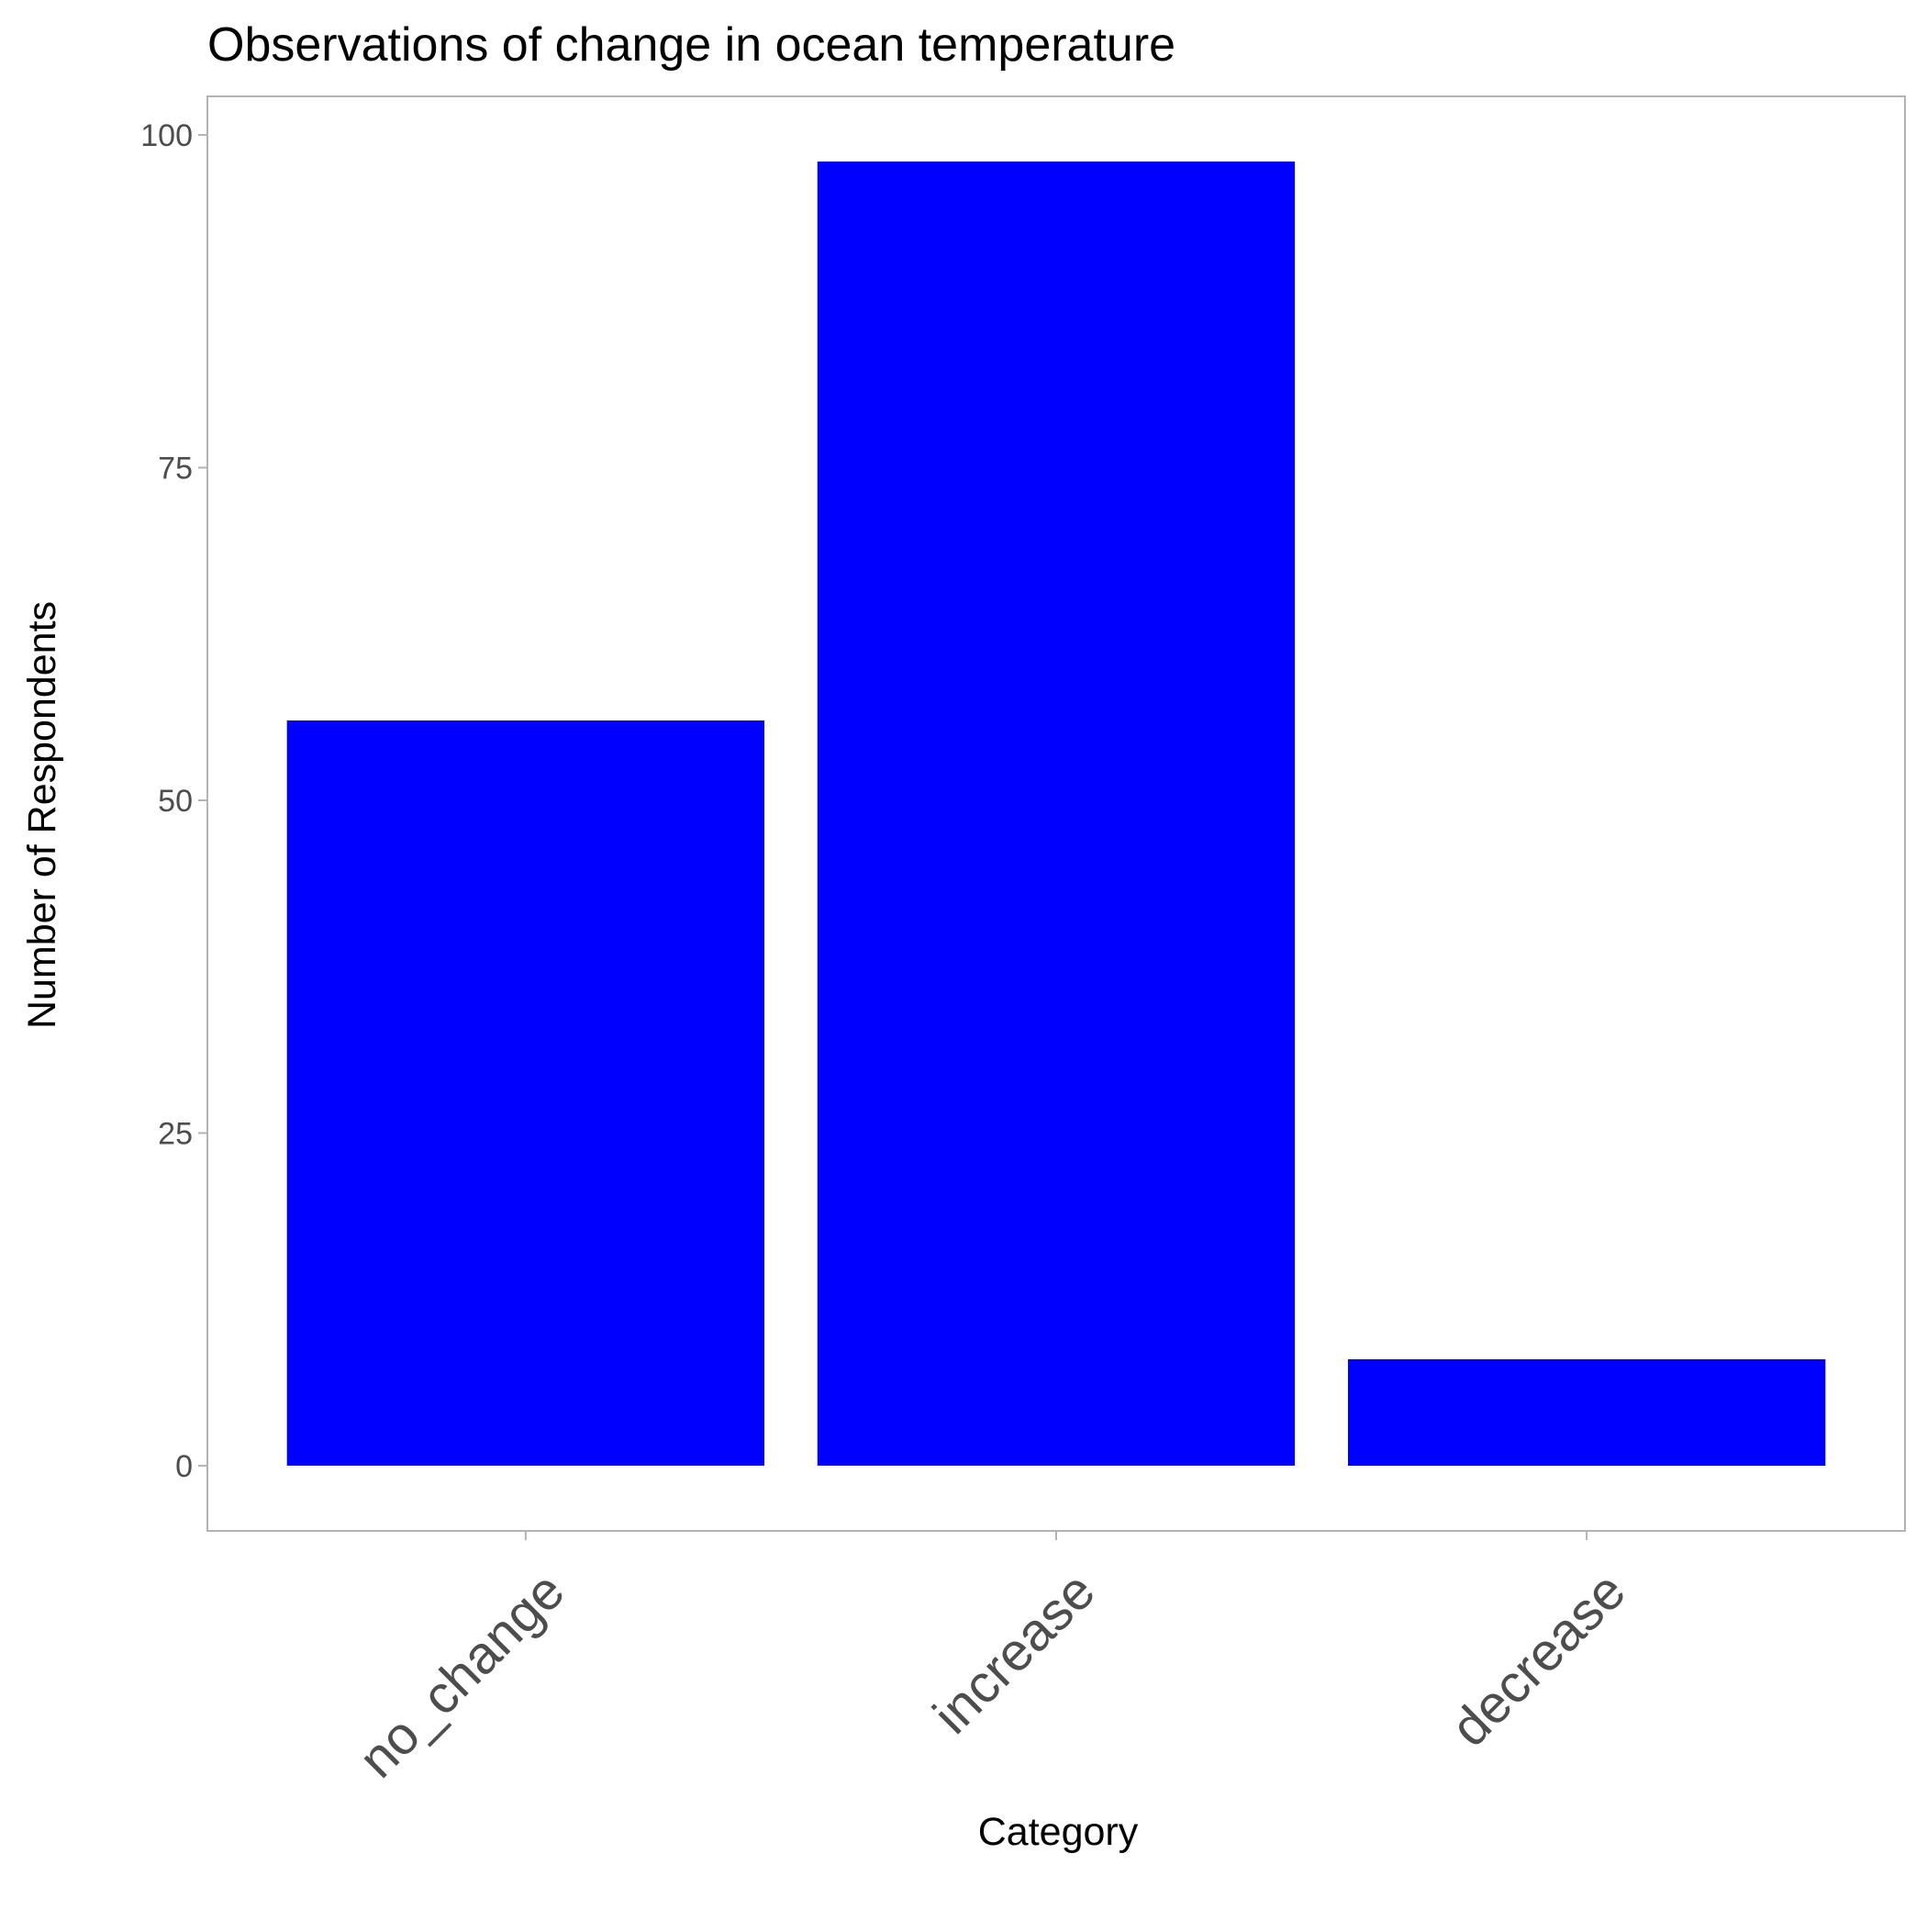 This screenshot has width=1927, height=1932. What do you see at coordinates (525, 1093) in the screenshot?
I see `bar-no-change` at bounding box center [525, 1093].